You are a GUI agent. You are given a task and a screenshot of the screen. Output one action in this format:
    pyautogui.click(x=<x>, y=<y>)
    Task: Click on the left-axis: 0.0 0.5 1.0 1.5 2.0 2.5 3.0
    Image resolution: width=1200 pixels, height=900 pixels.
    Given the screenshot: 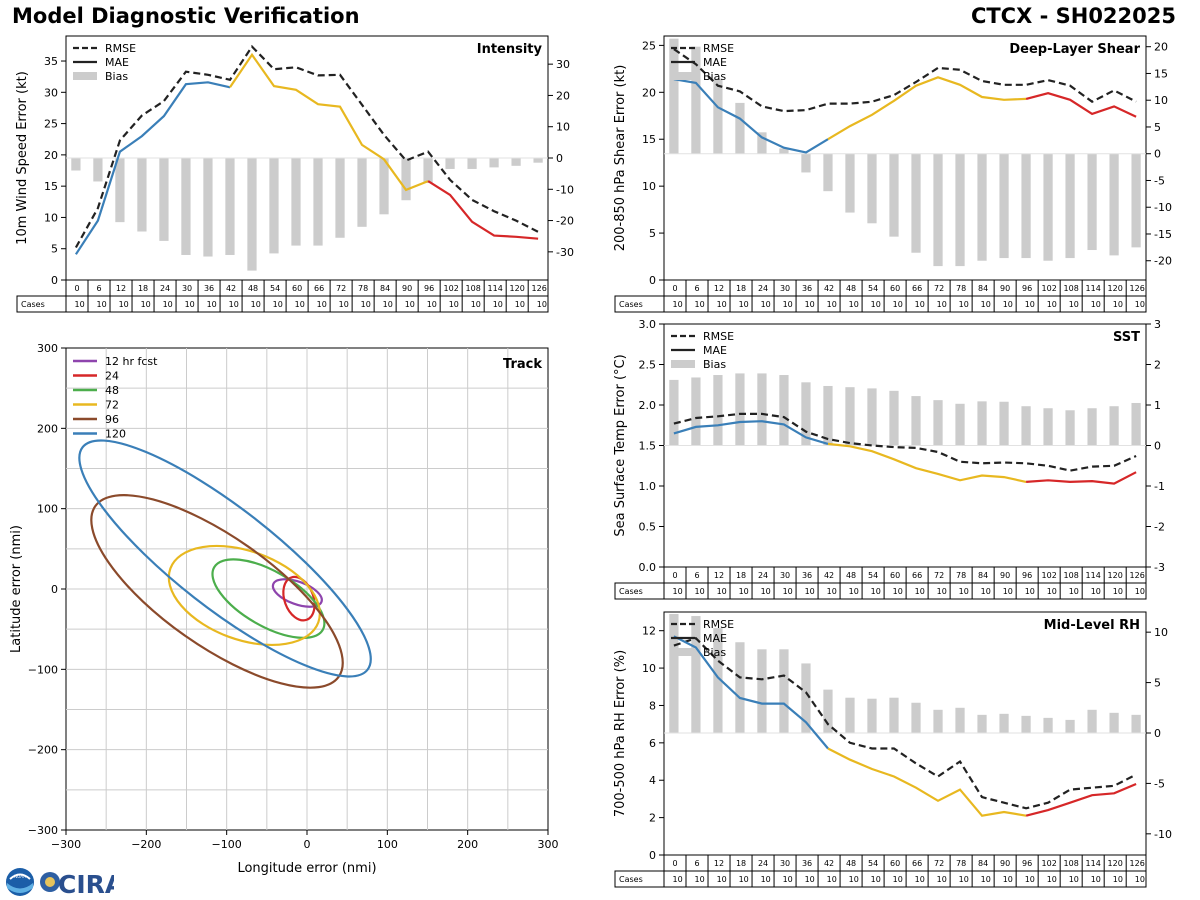 What is the action you would take?
    pyautogui.click(x=651, y=446)
    